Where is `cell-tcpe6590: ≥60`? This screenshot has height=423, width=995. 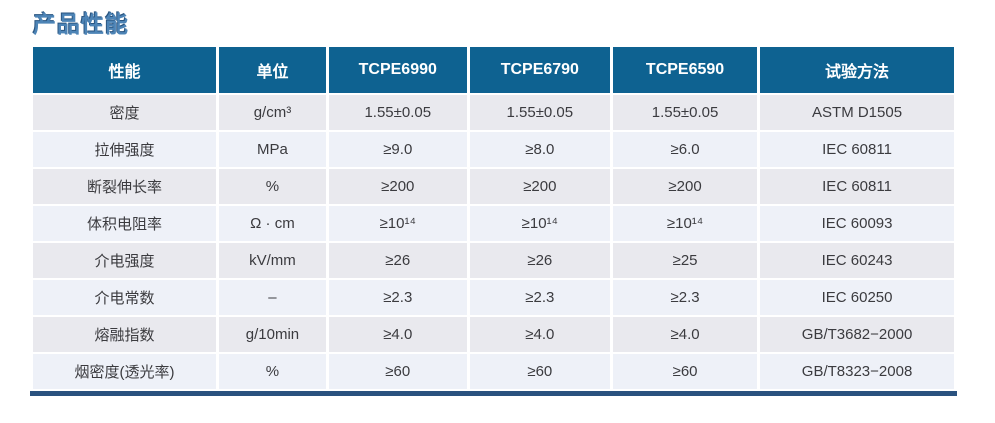
cell-tcpe6590: ≥60 is located at coordinates (685, 371).